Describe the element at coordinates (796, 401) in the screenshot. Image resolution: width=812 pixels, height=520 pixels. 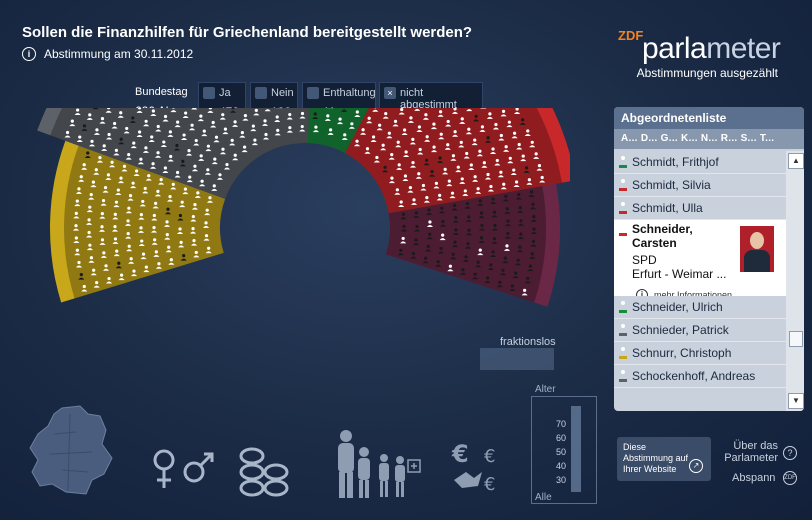
I see `scroll-down-icon: ▼` at that location.